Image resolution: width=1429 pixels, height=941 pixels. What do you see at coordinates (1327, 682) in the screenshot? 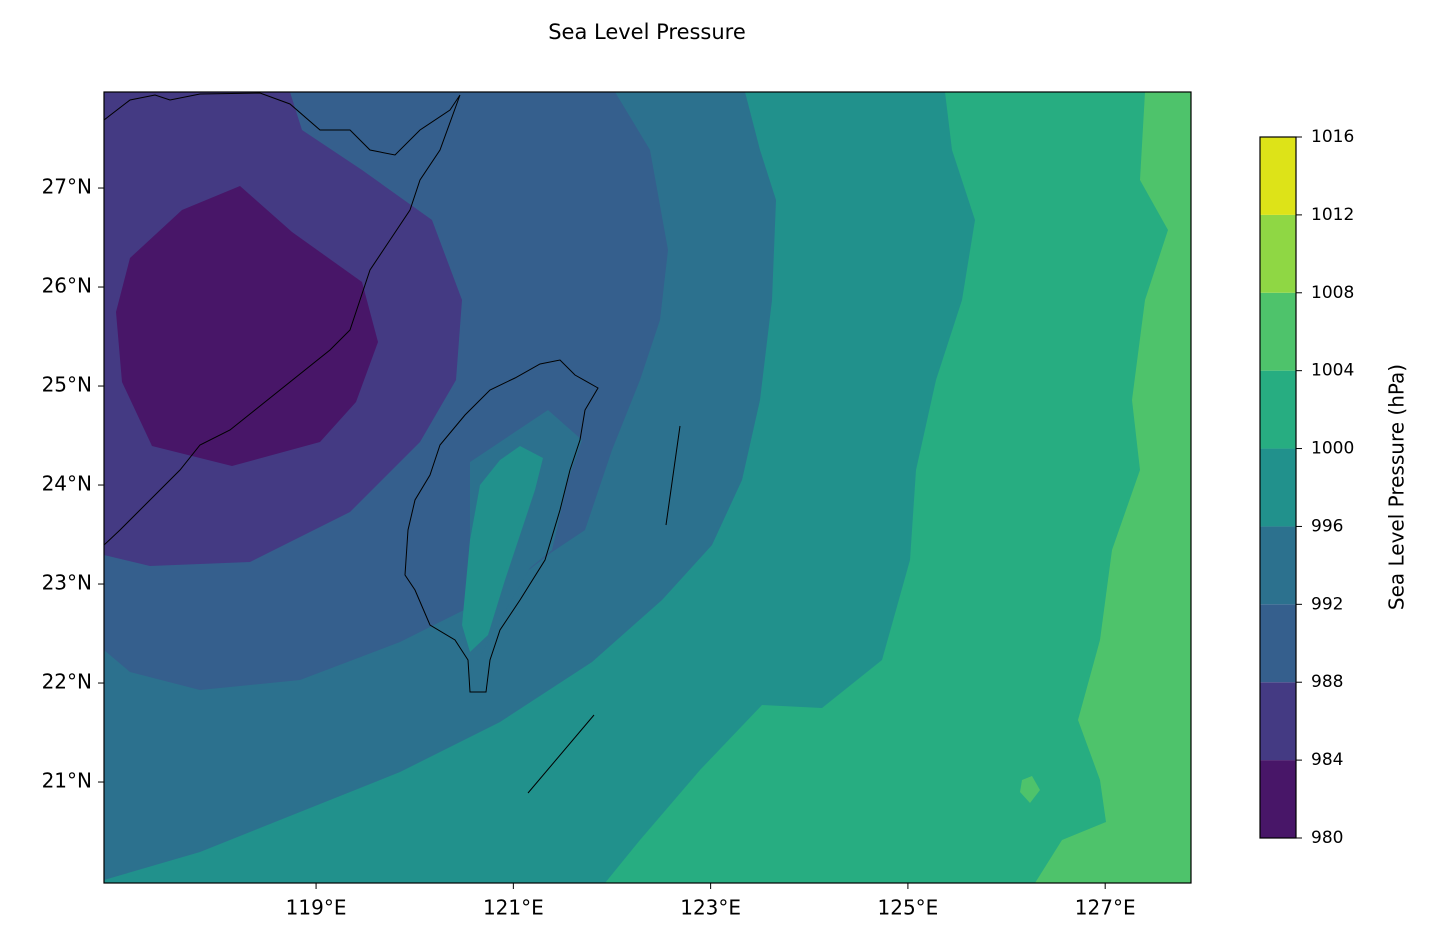
I see `colorbar-tick-label: 988` at bounding box center [1327, 682].